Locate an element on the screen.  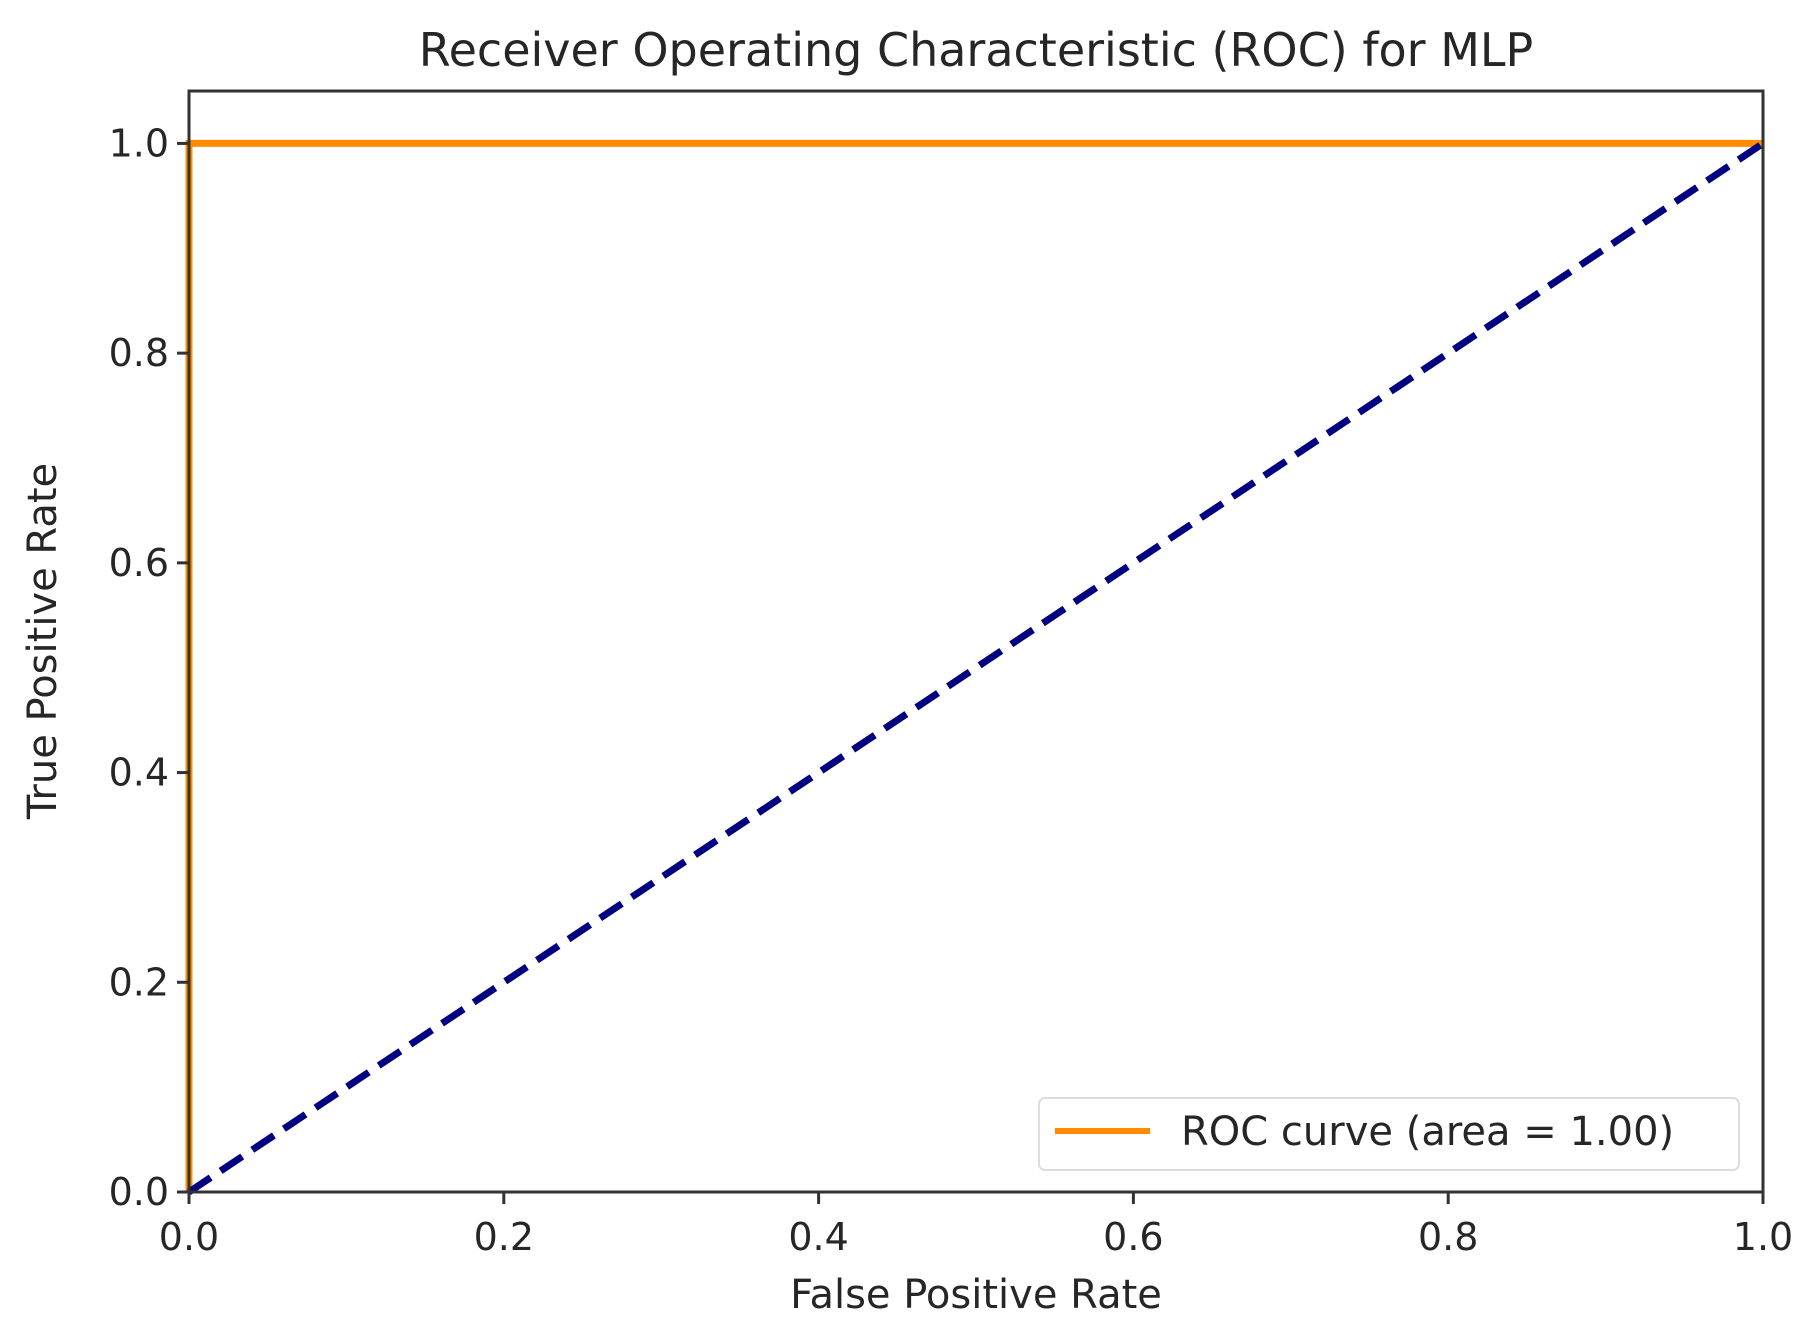
y-tick-label: 0.2 is located at coordinates (139, 982).